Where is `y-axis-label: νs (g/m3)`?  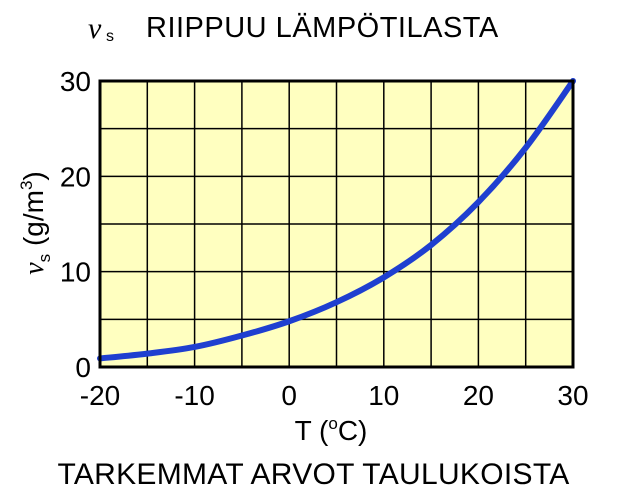 y-axis-label: νs (g/m3) is located at coordinates (35, 223).